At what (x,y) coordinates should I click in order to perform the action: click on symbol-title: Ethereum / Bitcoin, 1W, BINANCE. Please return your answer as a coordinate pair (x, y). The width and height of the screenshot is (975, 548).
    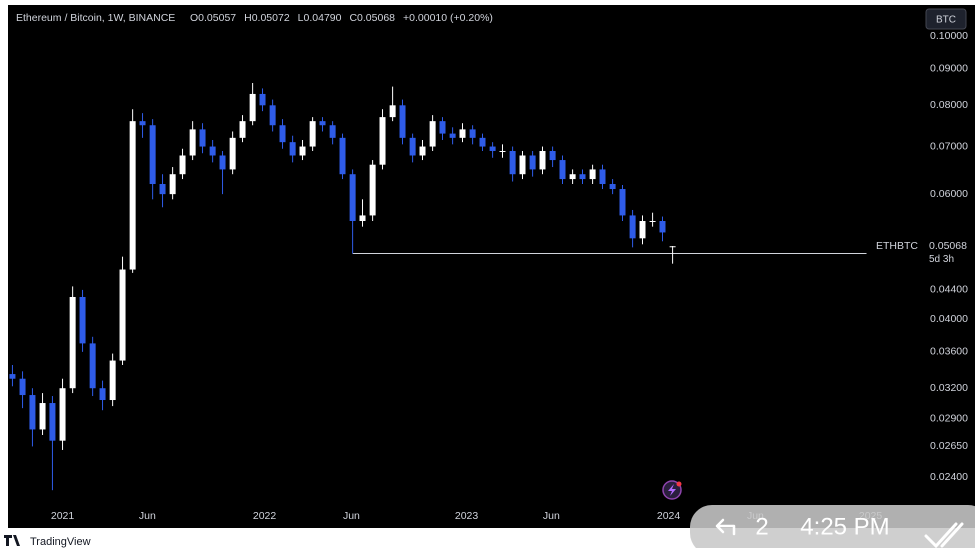
    Looking at the image, I should click on (95, 18).